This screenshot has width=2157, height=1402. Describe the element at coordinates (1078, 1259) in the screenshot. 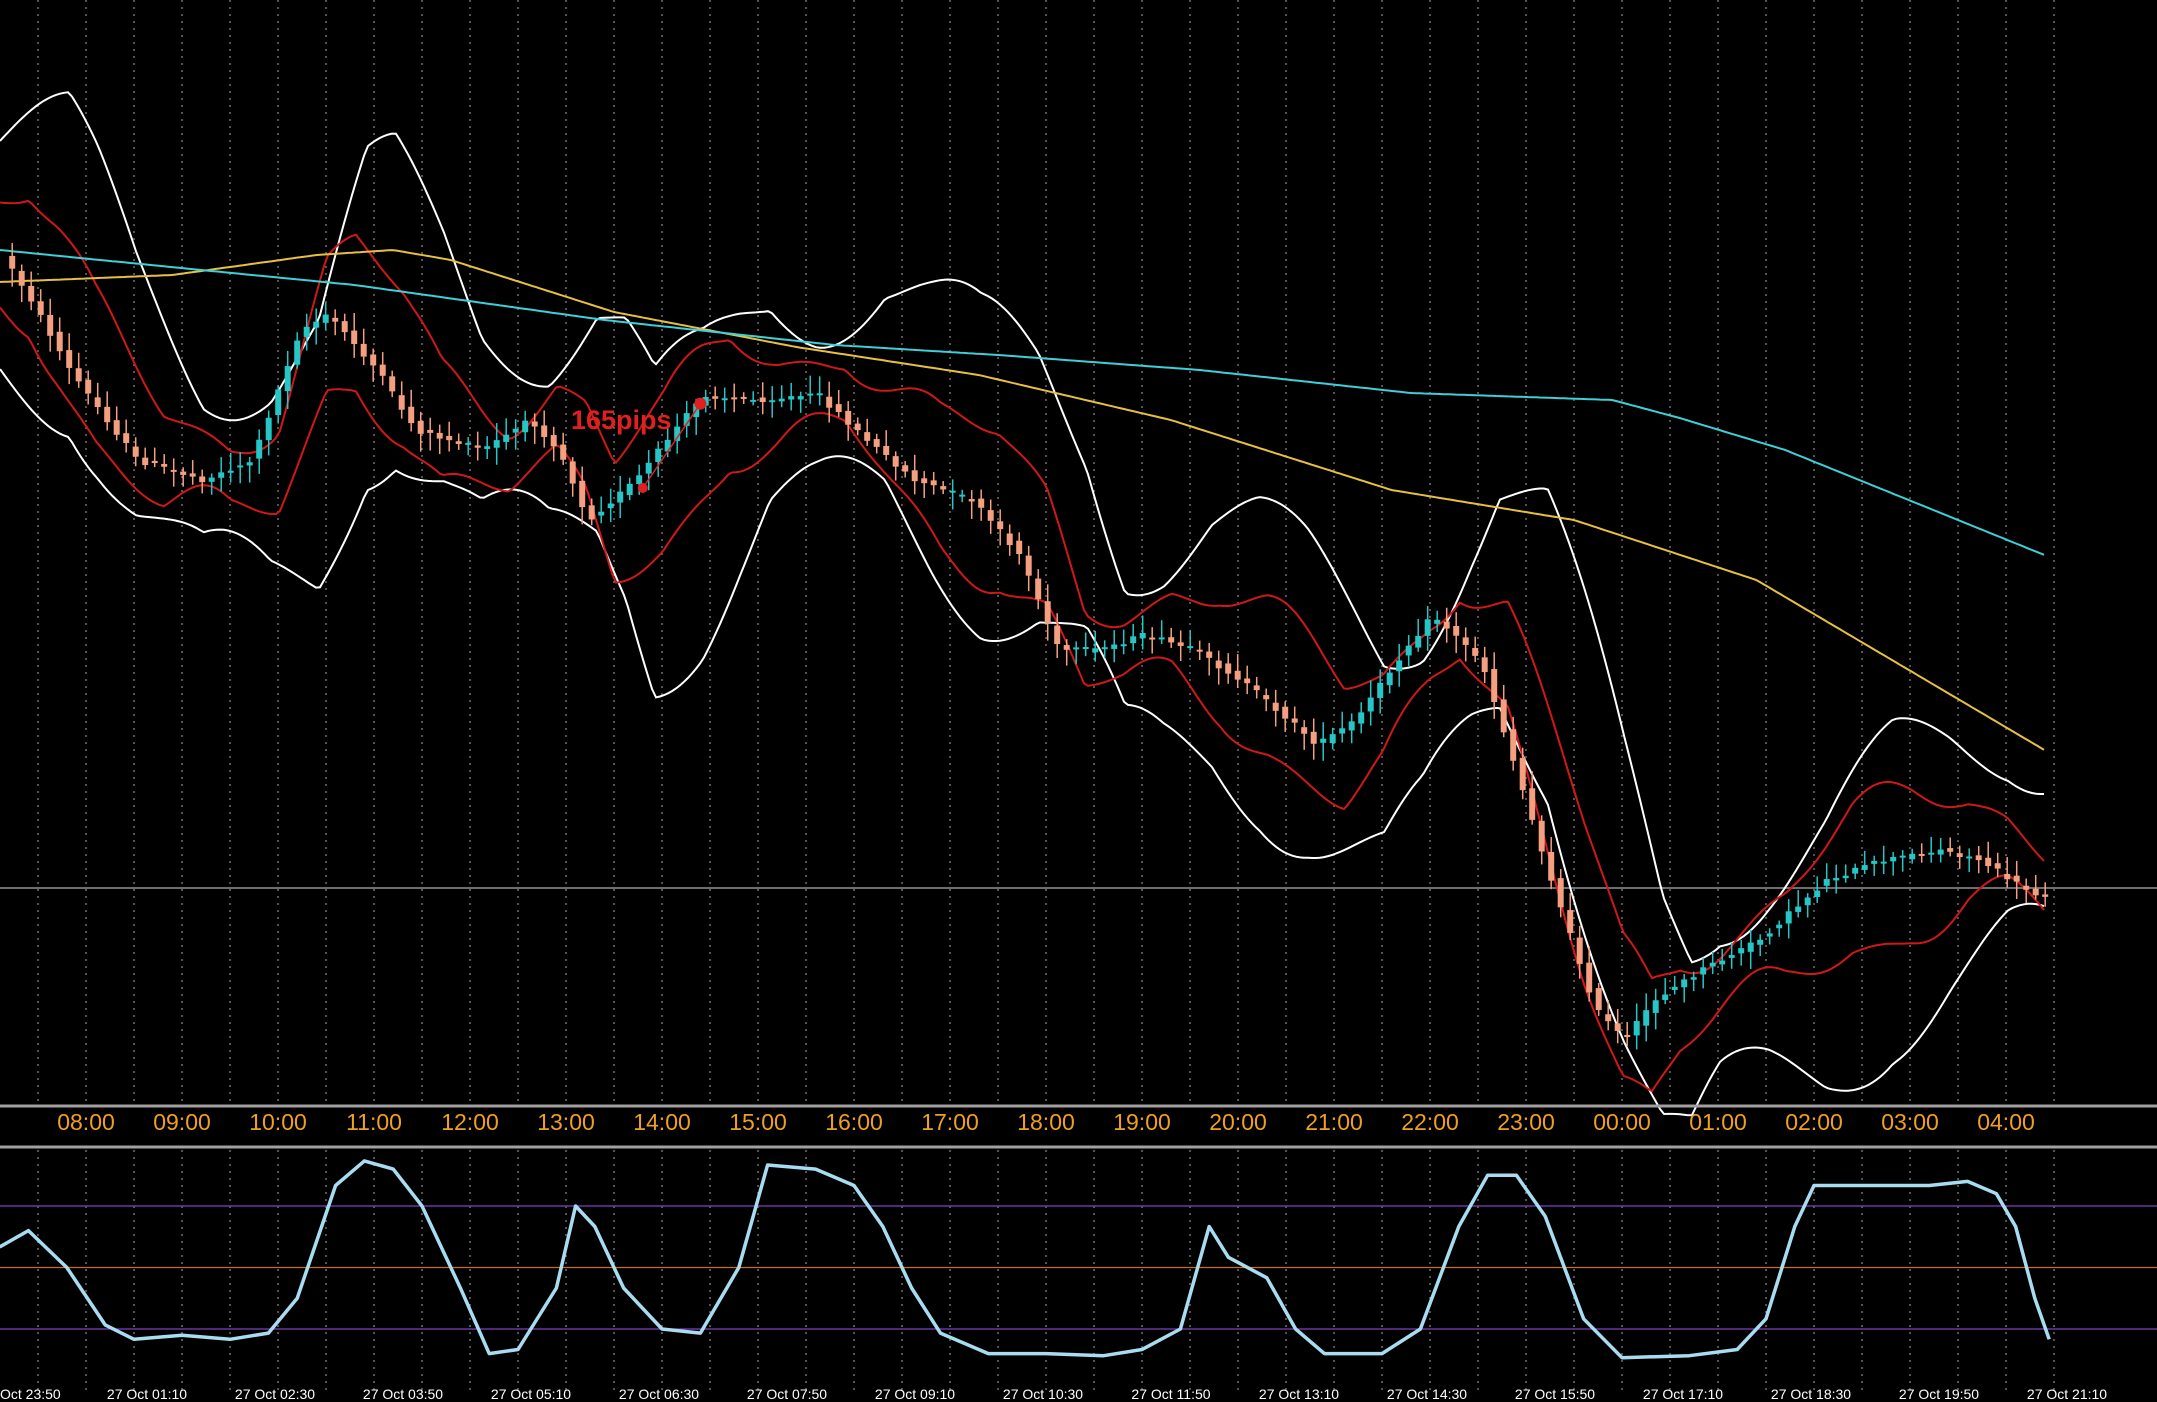

I see `oscillator-panel` at that location.